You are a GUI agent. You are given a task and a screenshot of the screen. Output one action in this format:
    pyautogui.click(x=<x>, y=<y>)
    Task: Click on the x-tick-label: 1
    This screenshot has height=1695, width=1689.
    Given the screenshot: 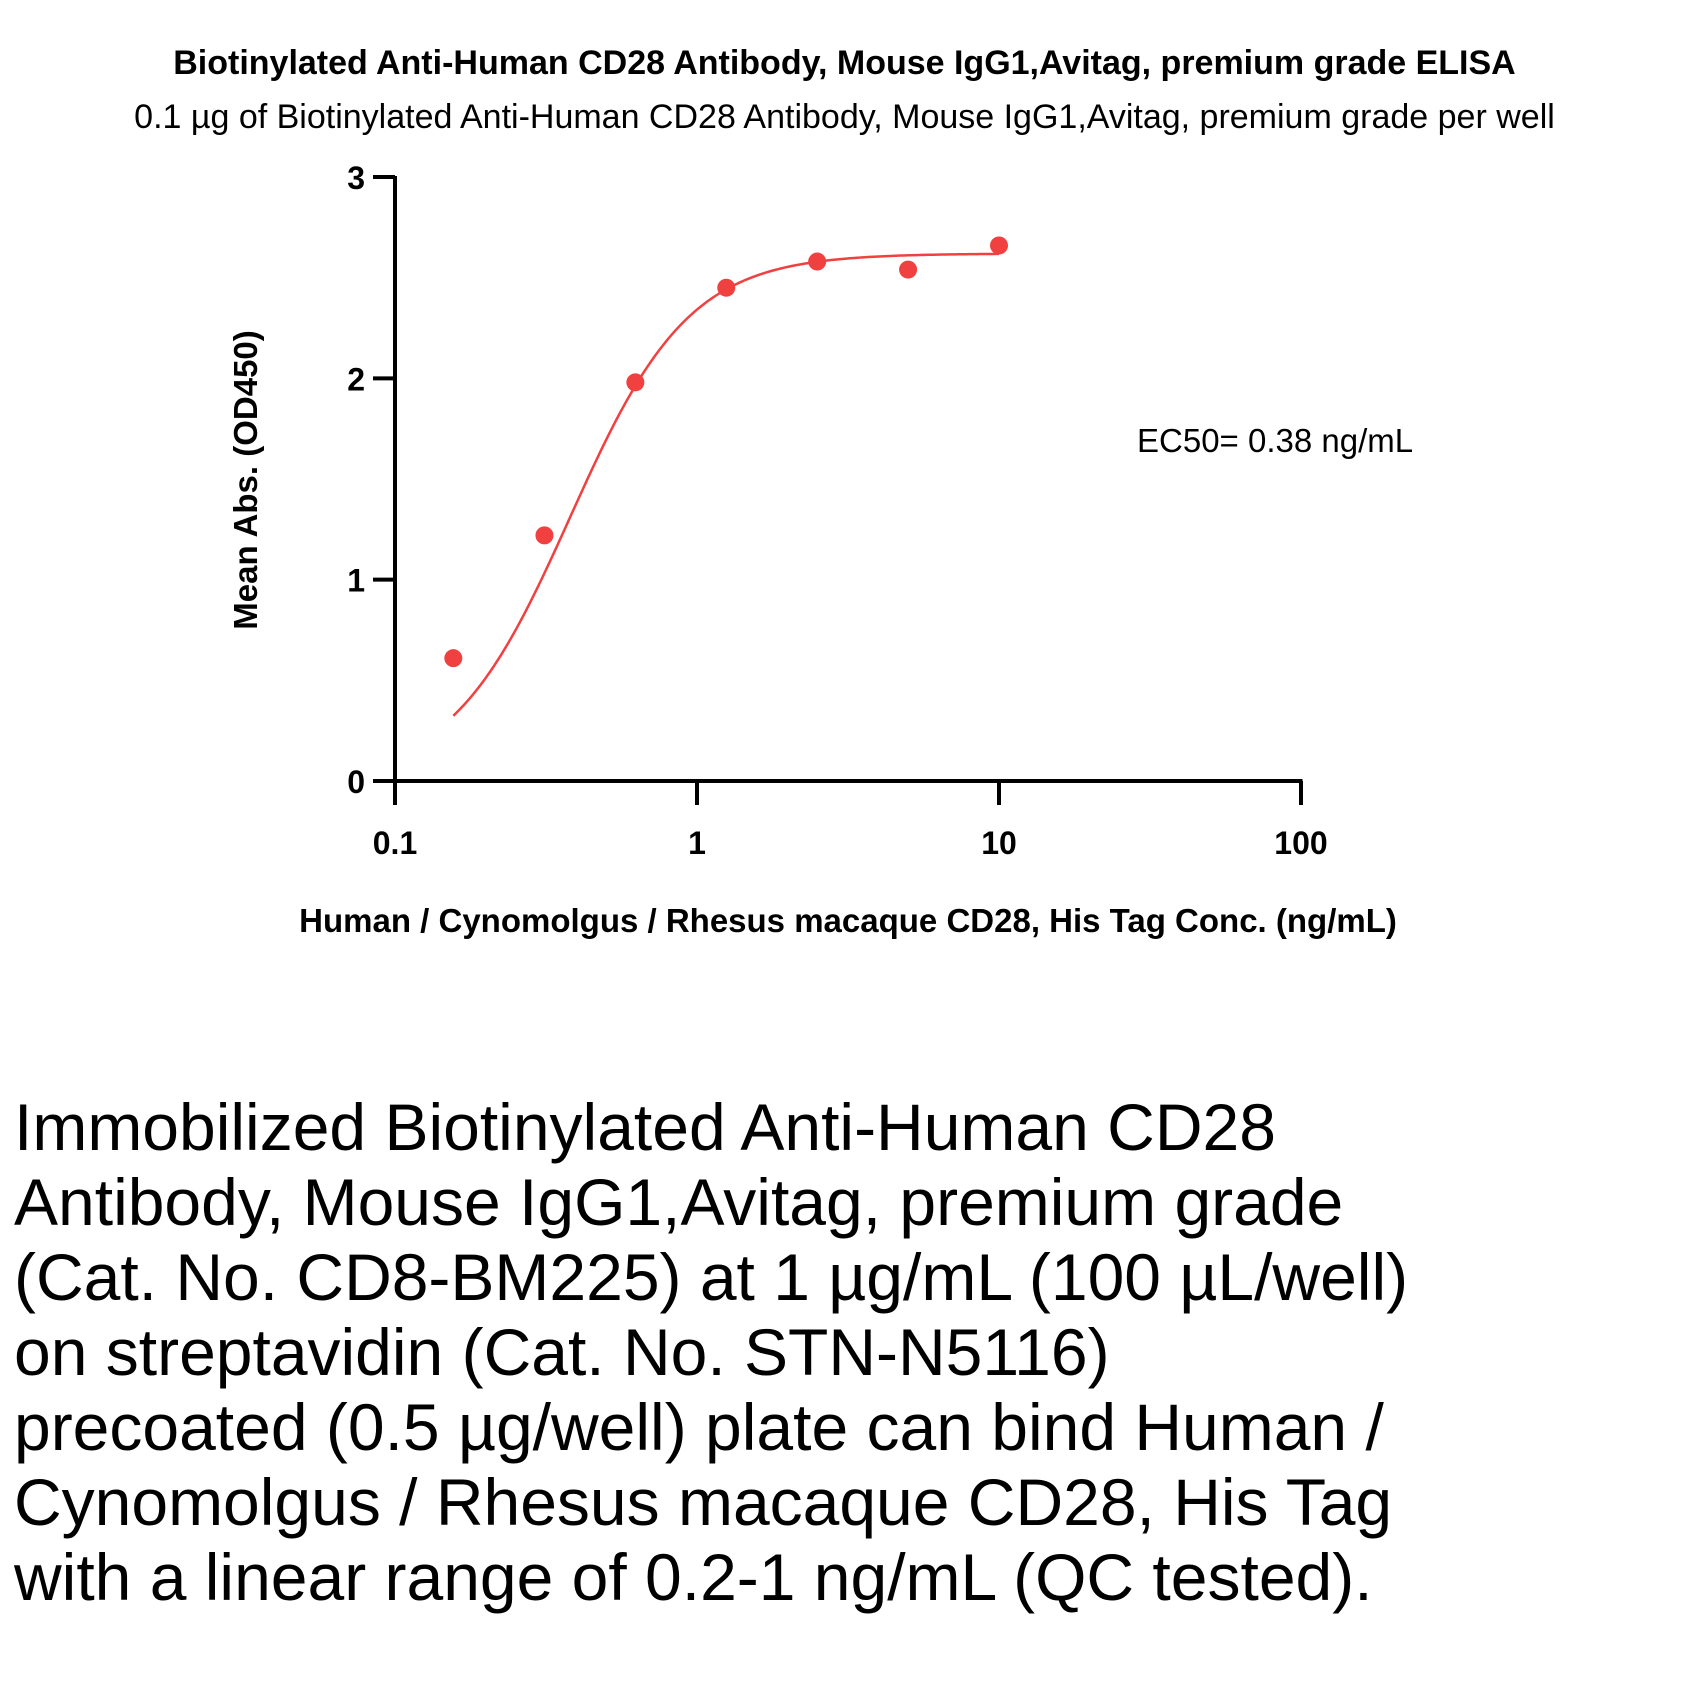 What is the action you would take?
    pyautogui.click(x=697, y=843)
    